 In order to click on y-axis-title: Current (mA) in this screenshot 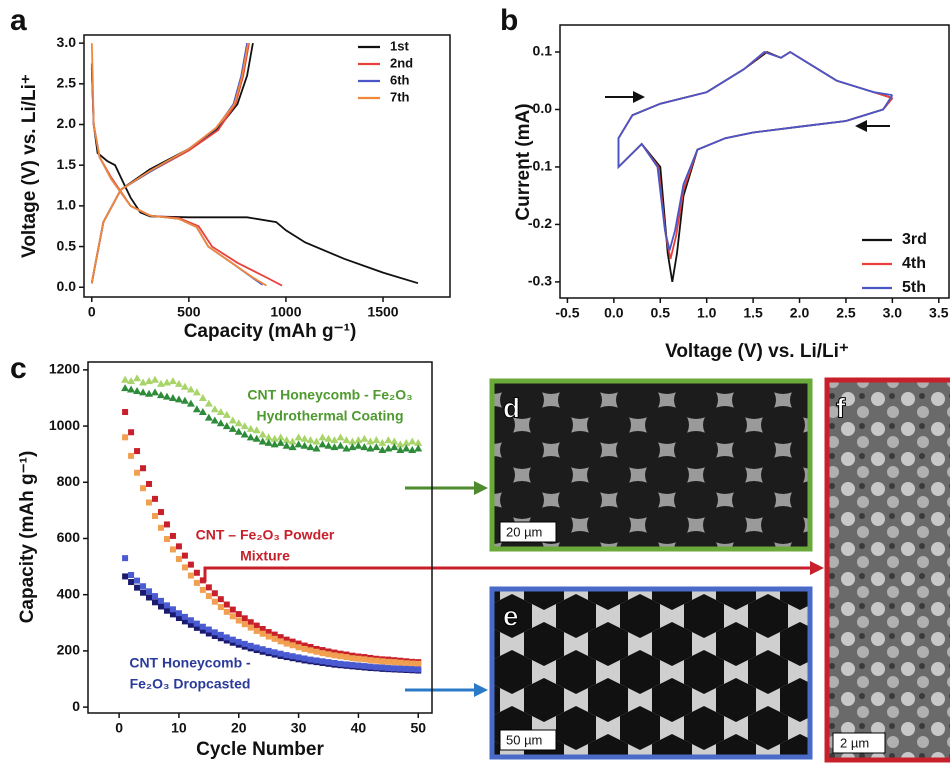, I will do `click(523, 161)`.